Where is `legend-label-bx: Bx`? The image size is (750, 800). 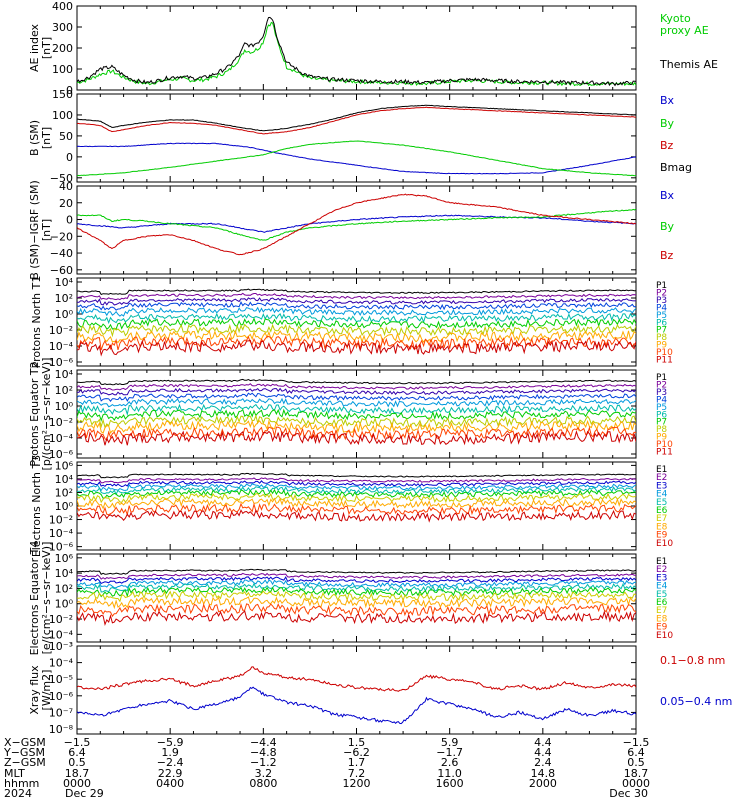
legend-label-bx: Bx is located at coordinates (667, 195).